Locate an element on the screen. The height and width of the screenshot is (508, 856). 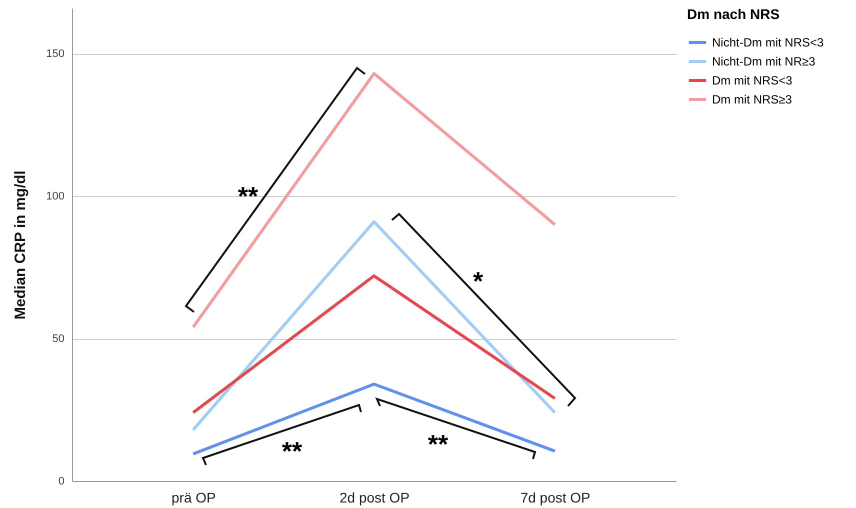
y-tick-label: 100 is located at coordinates (55, 196).